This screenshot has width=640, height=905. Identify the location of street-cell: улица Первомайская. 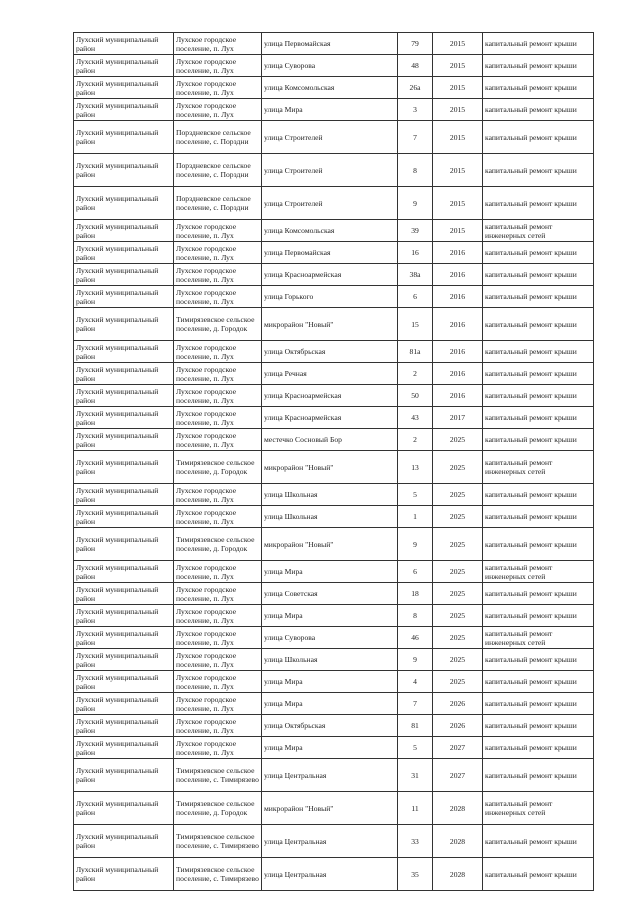
(329, 252).